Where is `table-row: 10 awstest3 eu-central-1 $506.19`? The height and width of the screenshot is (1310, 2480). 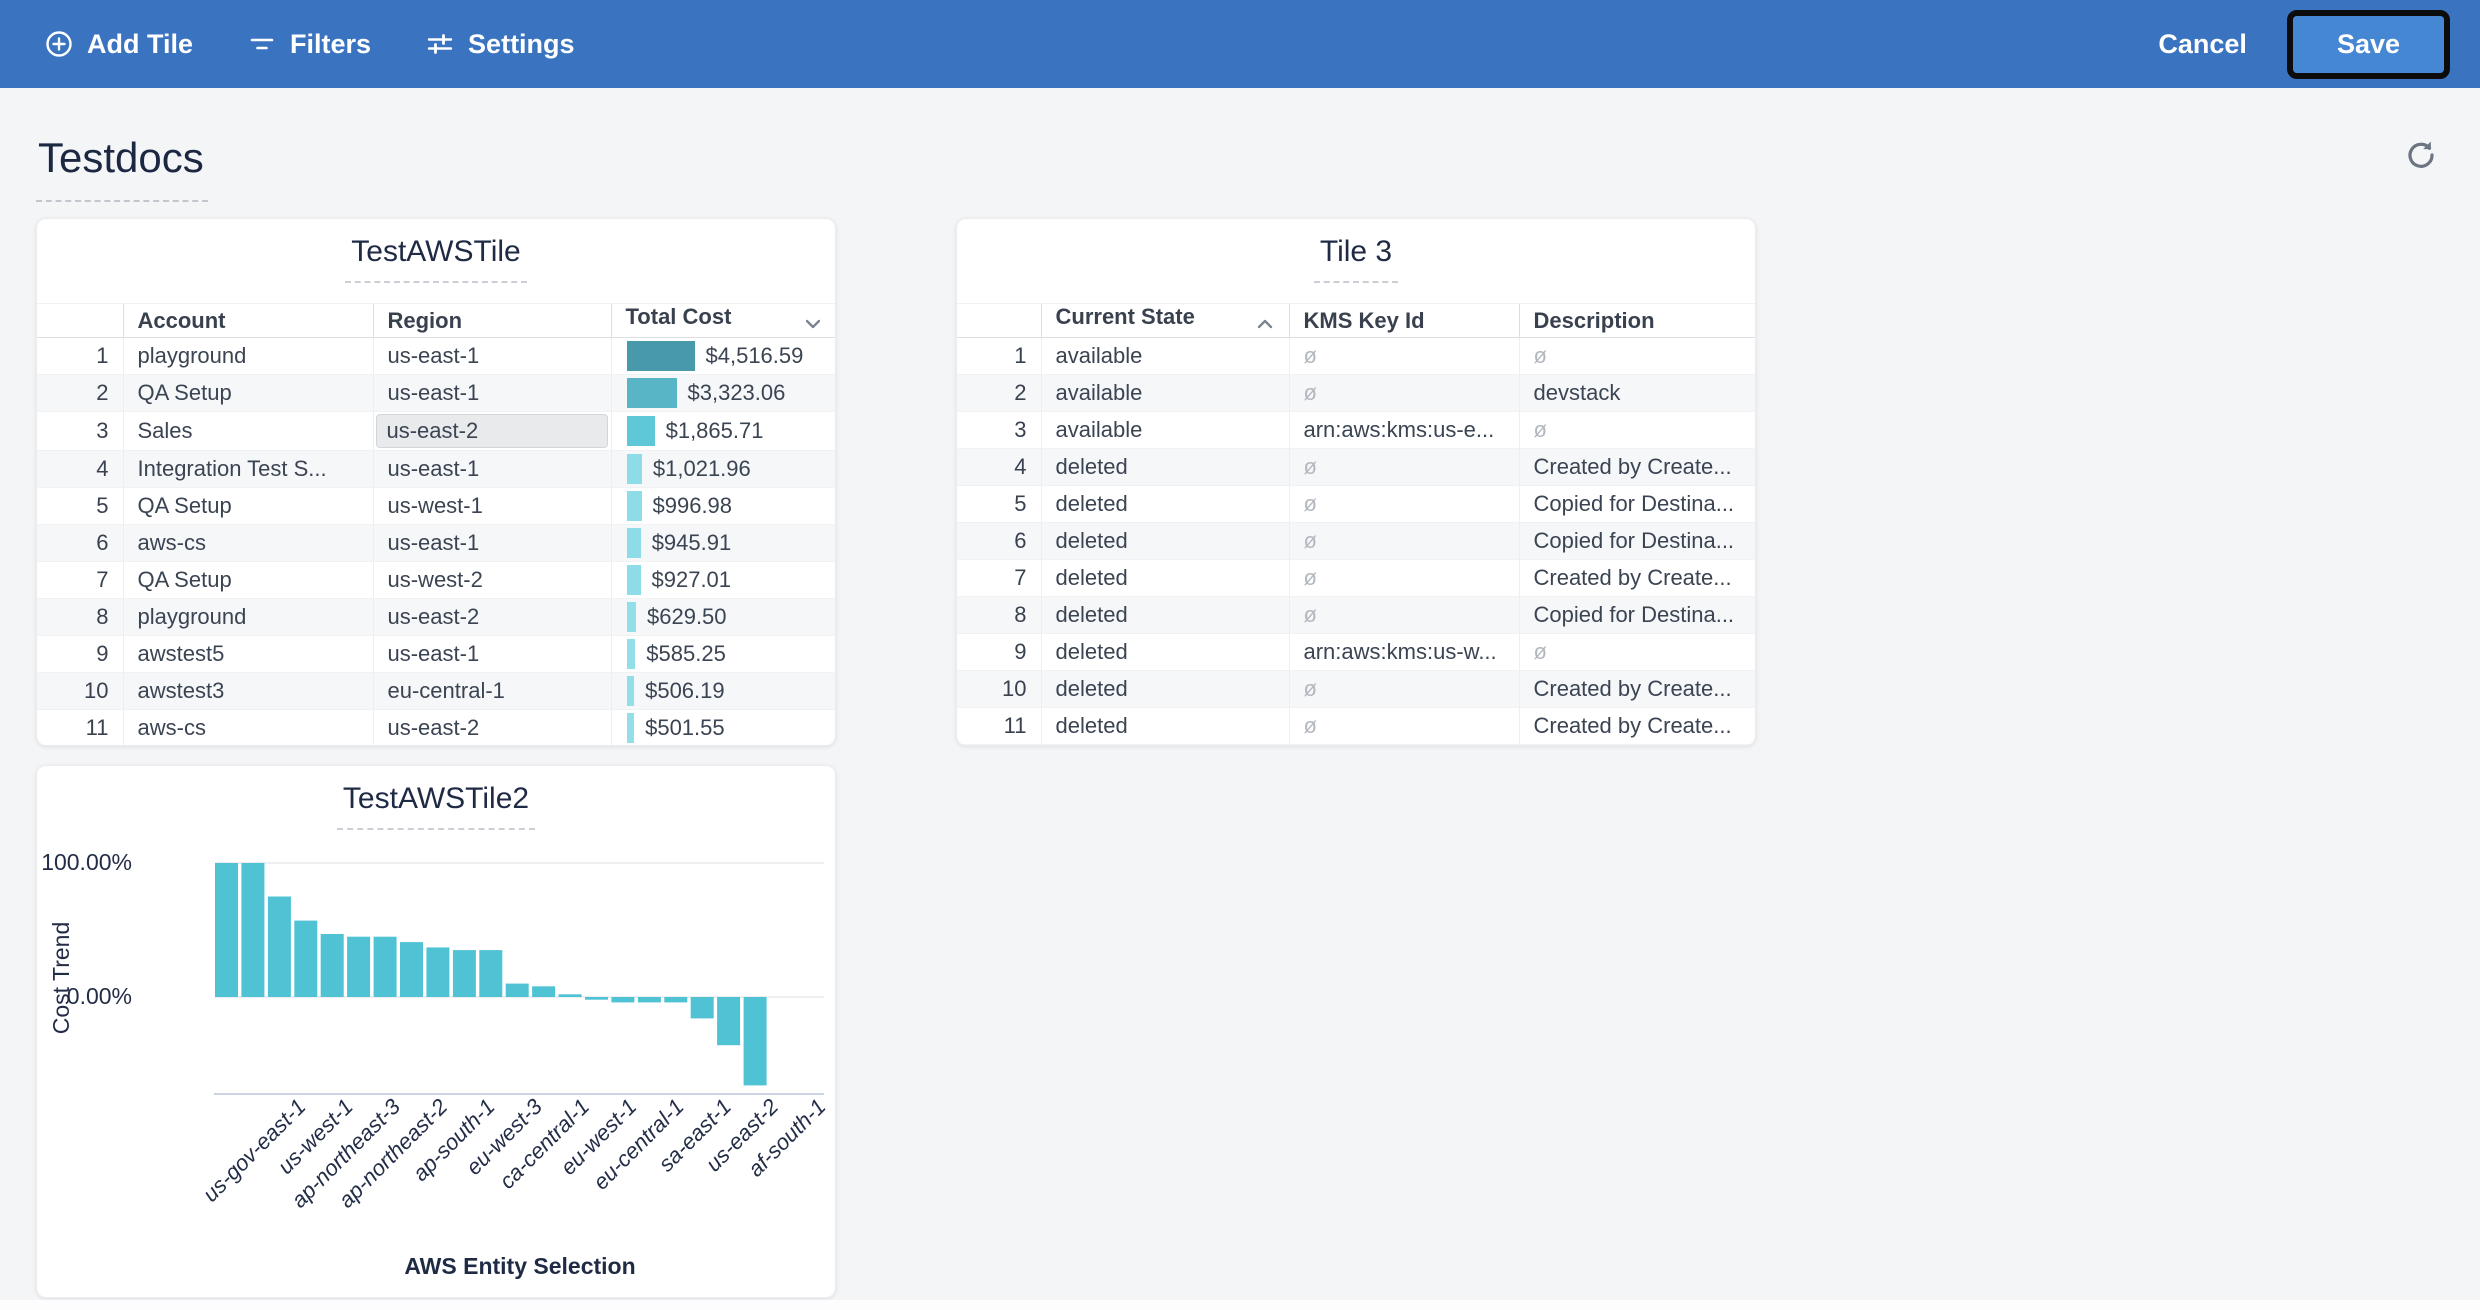
table-row: 10 awstest3 eu-central-1 $506.19 is located at coordinates (436, 691).